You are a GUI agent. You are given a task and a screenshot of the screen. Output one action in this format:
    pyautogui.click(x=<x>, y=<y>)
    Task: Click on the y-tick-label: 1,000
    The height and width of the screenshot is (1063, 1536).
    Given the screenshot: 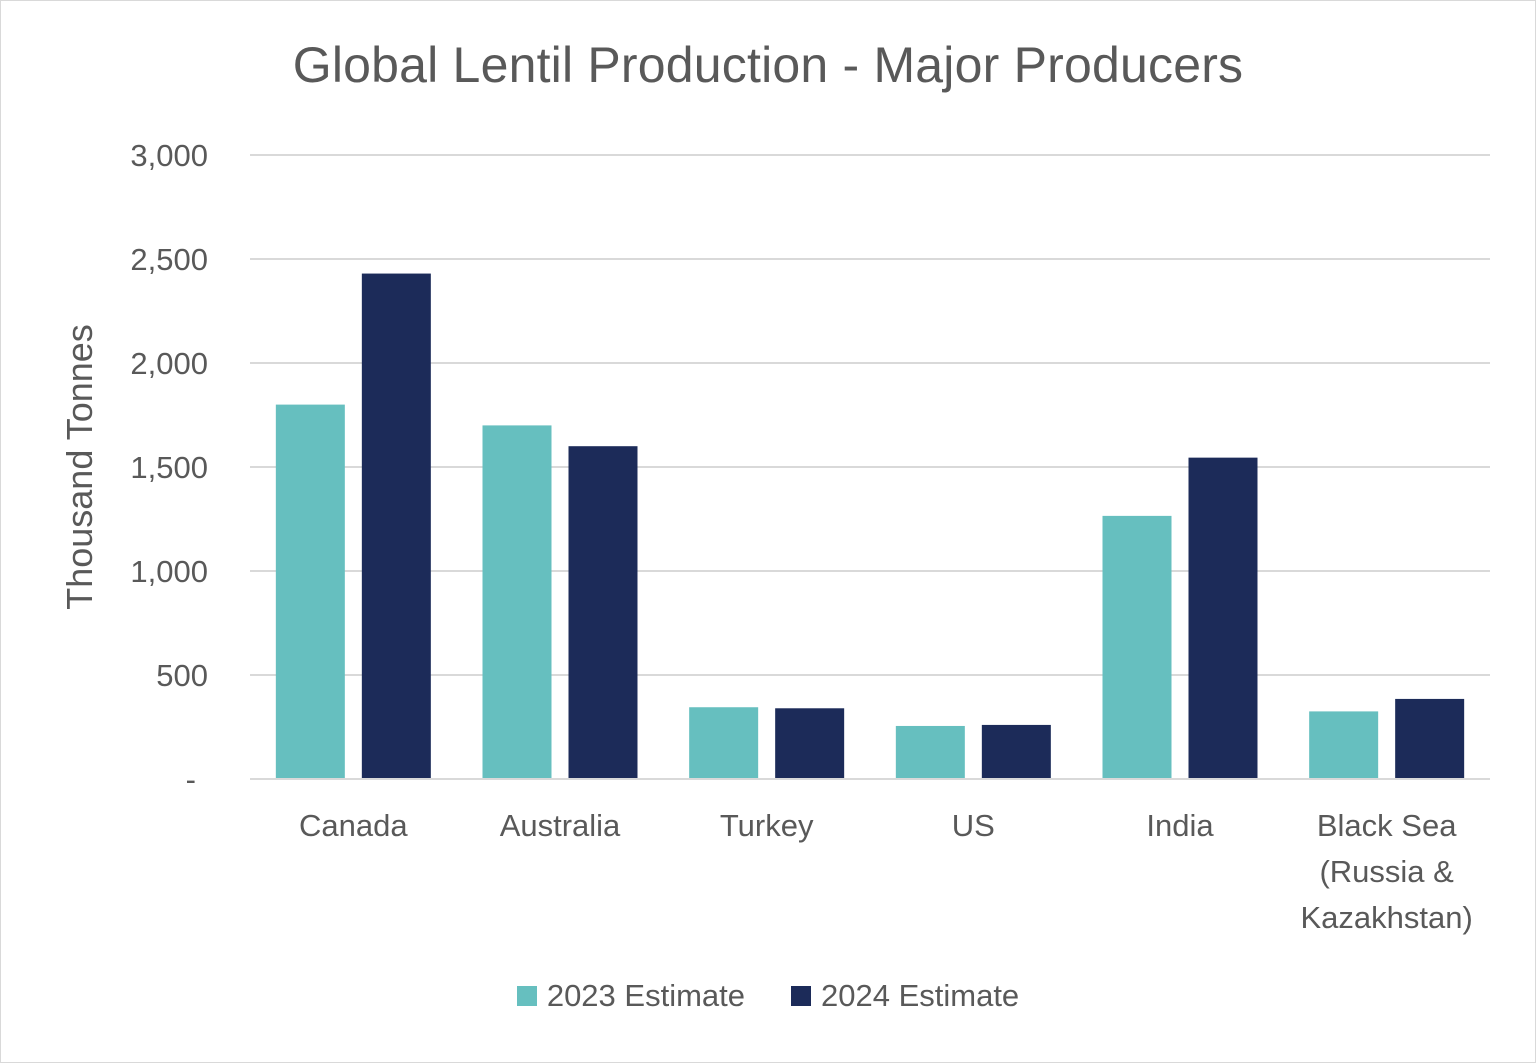 What is the action you would take?
    pyautogui.click(x=169, y=571)
    